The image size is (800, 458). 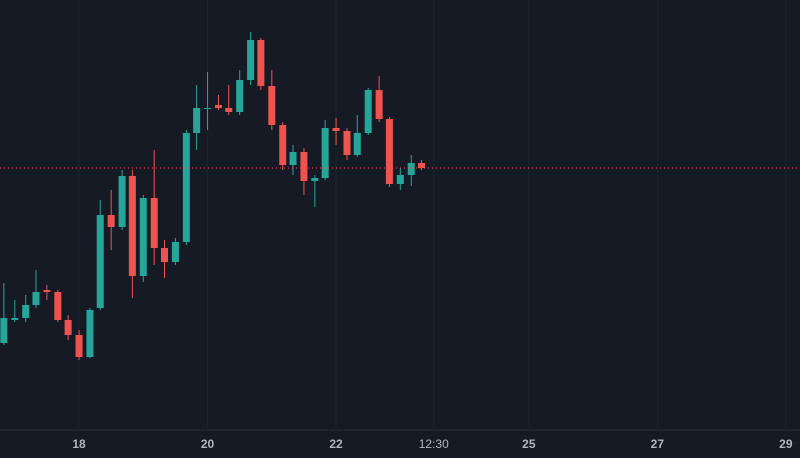 What do you see at coordinates (529, 444) in the screenshot?
I see `x-tick-label: 25` at bounding box center [529, 444].